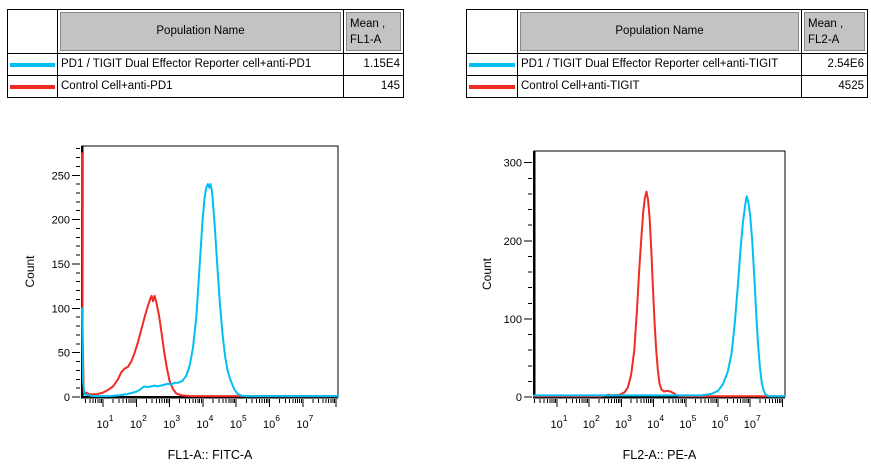  I want to click on mean-header: Mean , FL1-A, so click(373, 31).